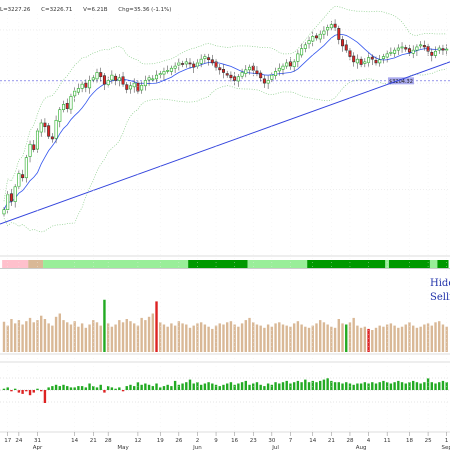 The height and width of the screenshot is (450, 450). Describe the element at coordinates (145, 10) in the screenshot. I see `header-change: Chg=35.36 (-1.1%)` at that location.